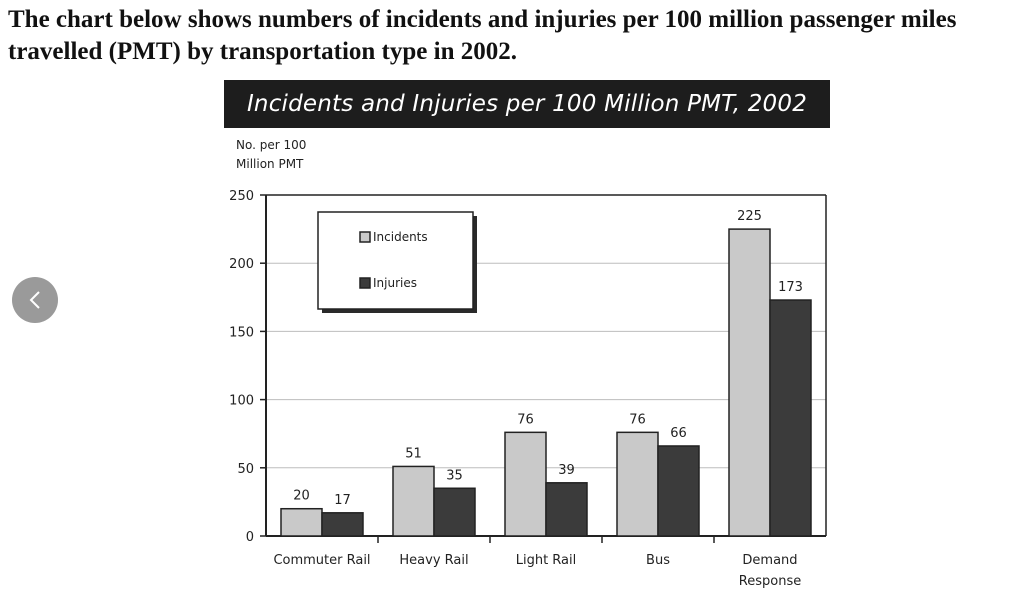 Image resolution: width=1029 pixels, height=602 pixels. Describe the element at coordinates (749, 216) in the screenshot. I see `data-label: 225` at that location.